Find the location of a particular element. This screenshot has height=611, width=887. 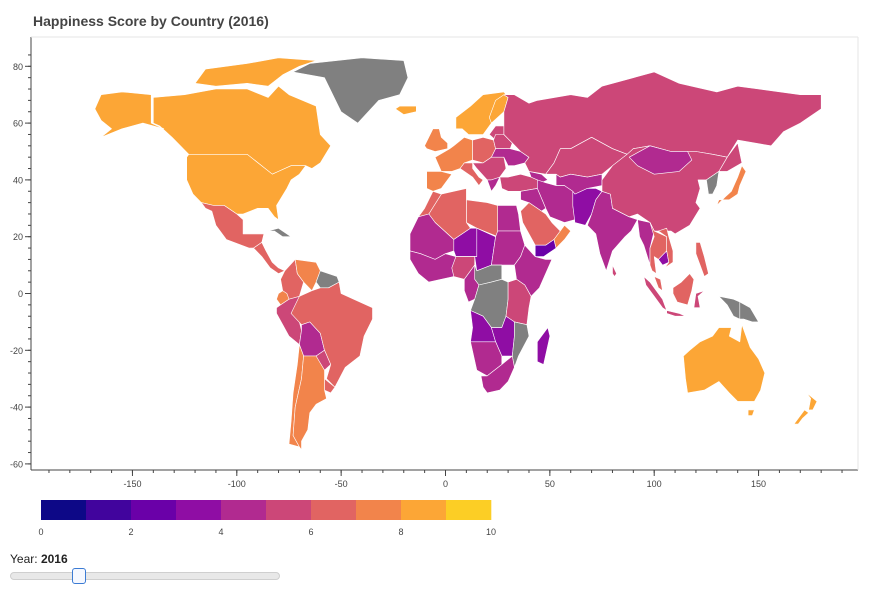

country-cuba is located at coordinates (279, 232).